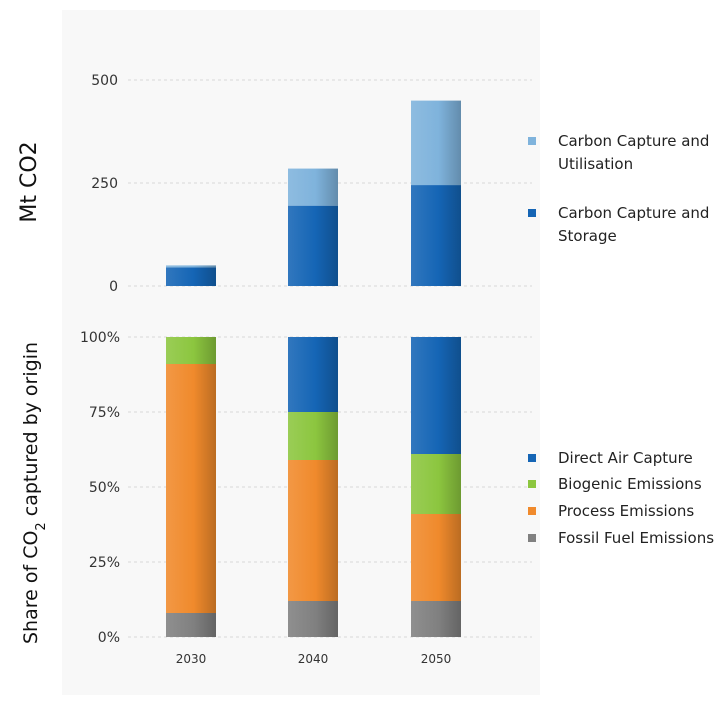  I want to click on legend-label: Process Emissions, so click(626, 511).